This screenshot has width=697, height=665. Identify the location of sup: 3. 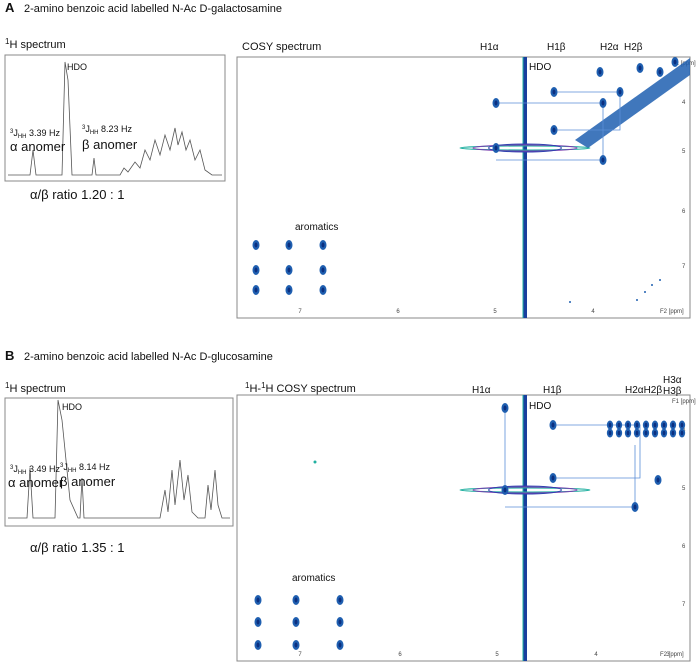
(12, 468).